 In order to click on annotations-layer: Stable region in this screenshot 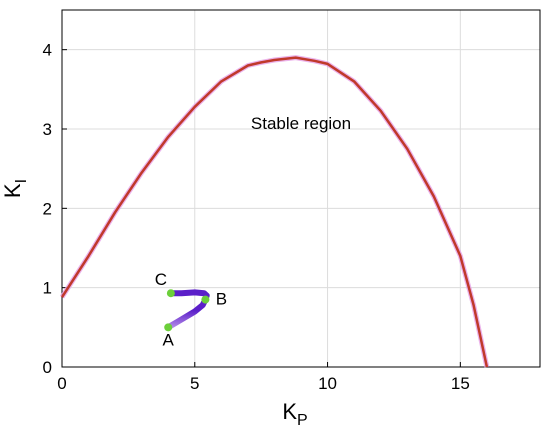, I will do `click(301, 123)`.